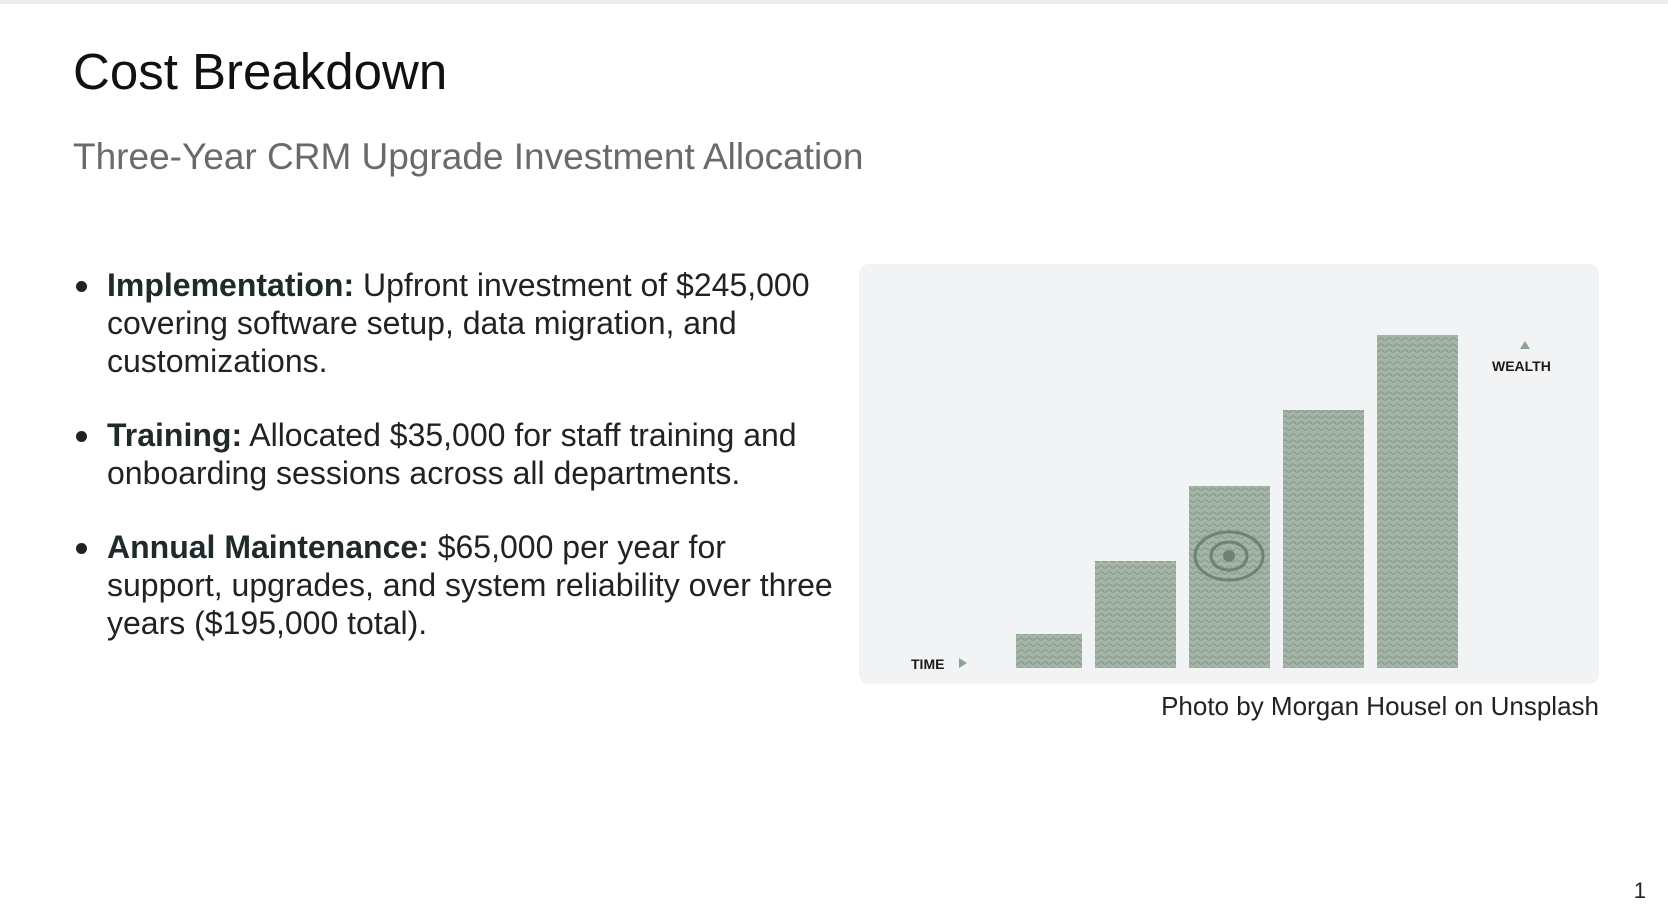 This screenshot has width=1668, height=918. Describe the element at coordinates (1521, 366) in the screenshot. I see `y-axis-label: WEALTH` at that location.